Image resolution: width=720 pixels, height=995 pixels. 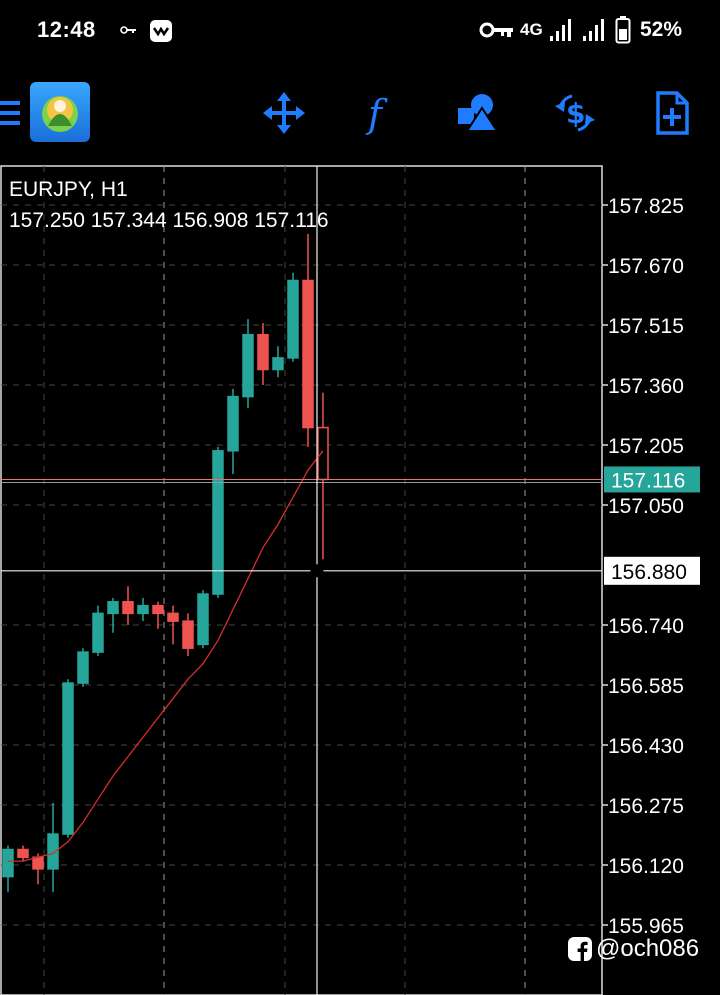 What do you see at coordinates (478, 113) in the screenshot?
I see `shapes-icon` at bounding box center [478, 113].